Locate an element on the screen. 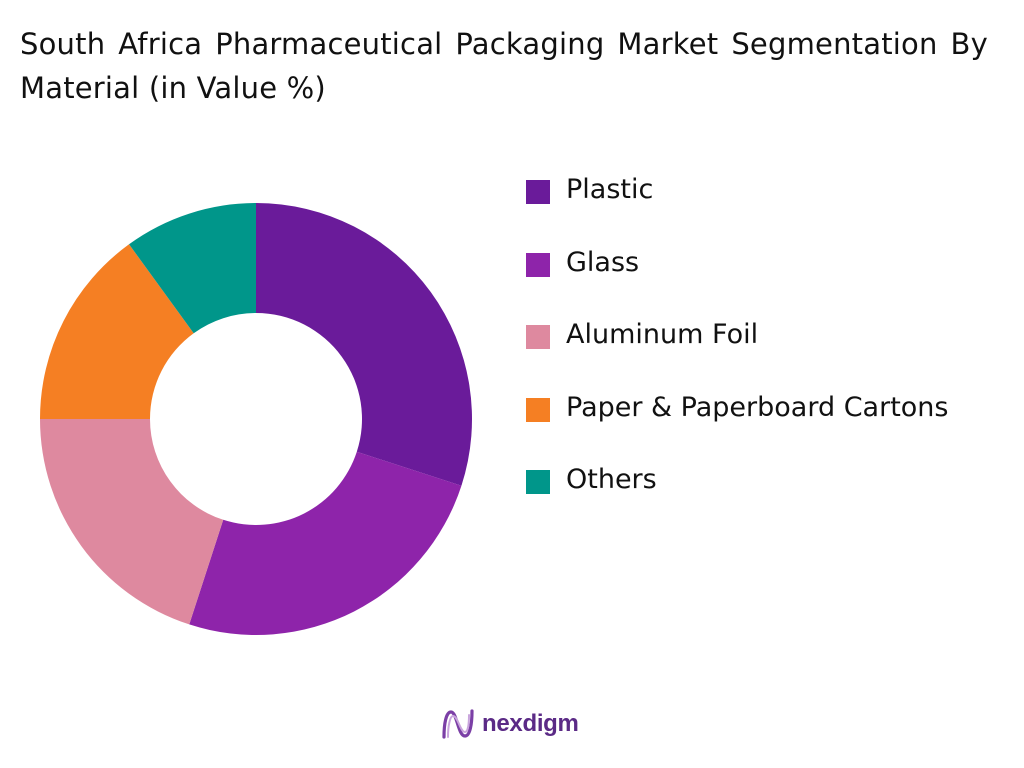 Image resolution: width=1024 pixels, height=768 pixels. logo-text: nexdigm is located at coordinates (530, 723).